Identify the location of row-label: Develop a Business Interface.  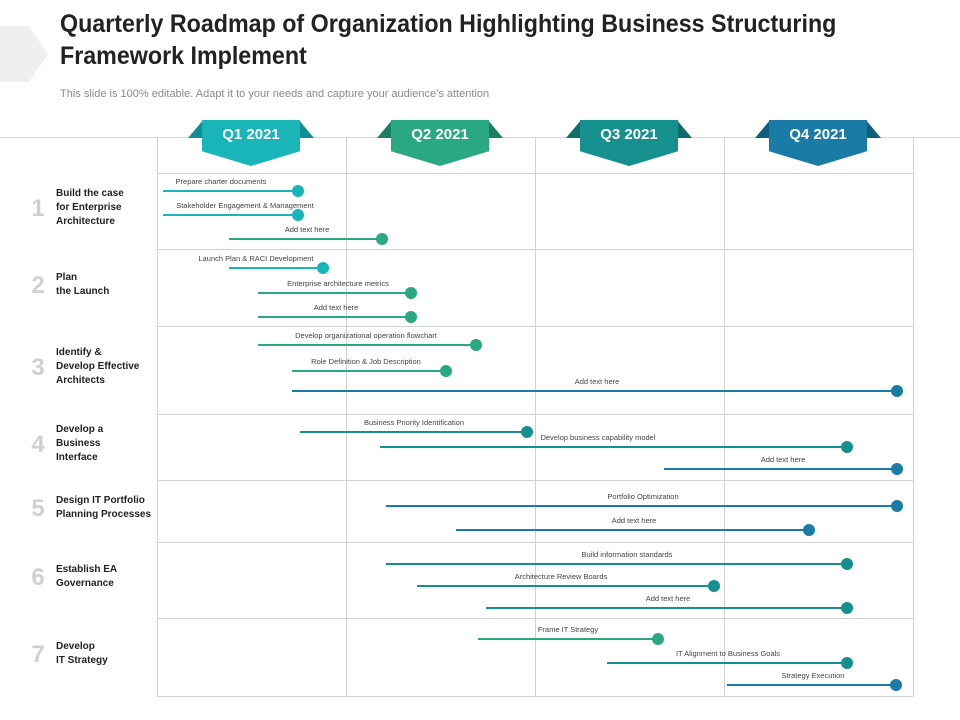
(80, 443).